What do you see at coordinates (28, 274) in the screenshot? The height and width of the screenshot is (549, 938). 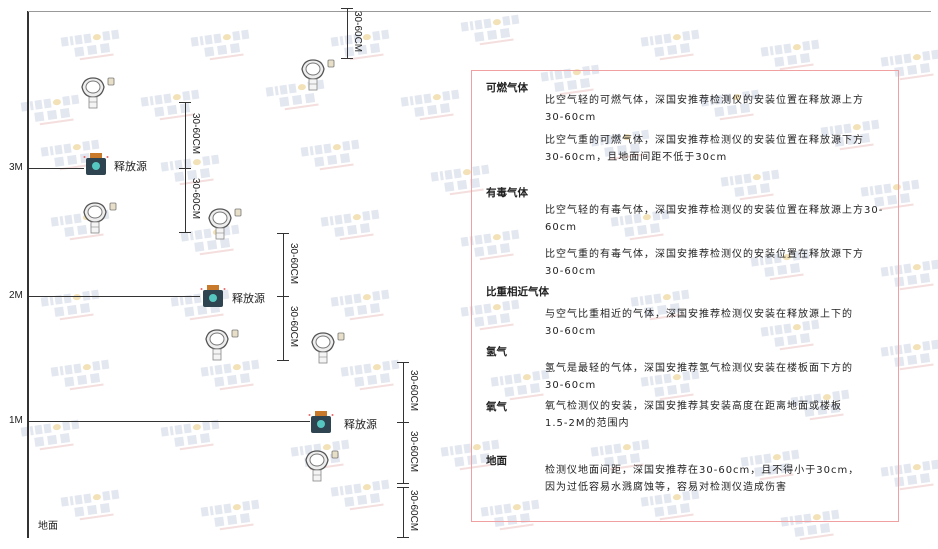 I see `wall-line` at bounding box center [28, 274].